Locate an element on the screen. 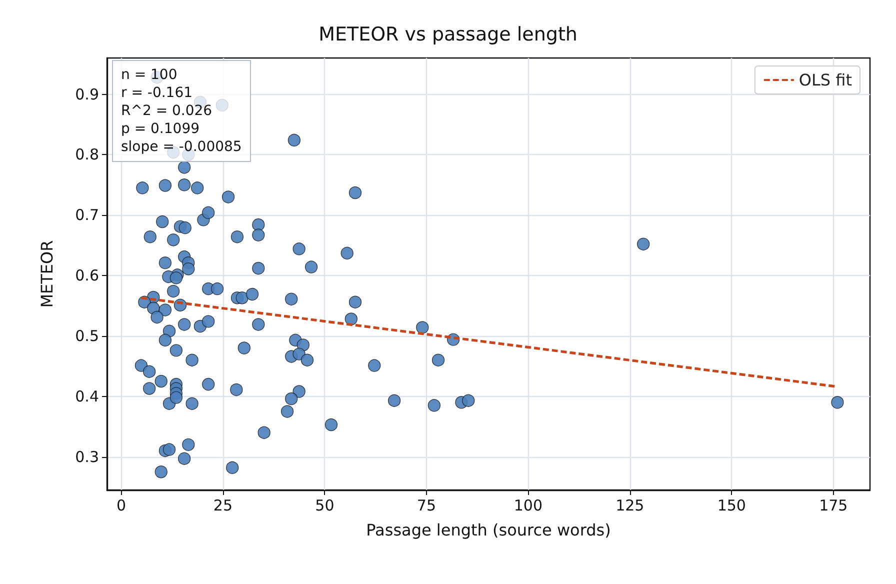  annotation: n = 100 is located at coordinates (149, 75).